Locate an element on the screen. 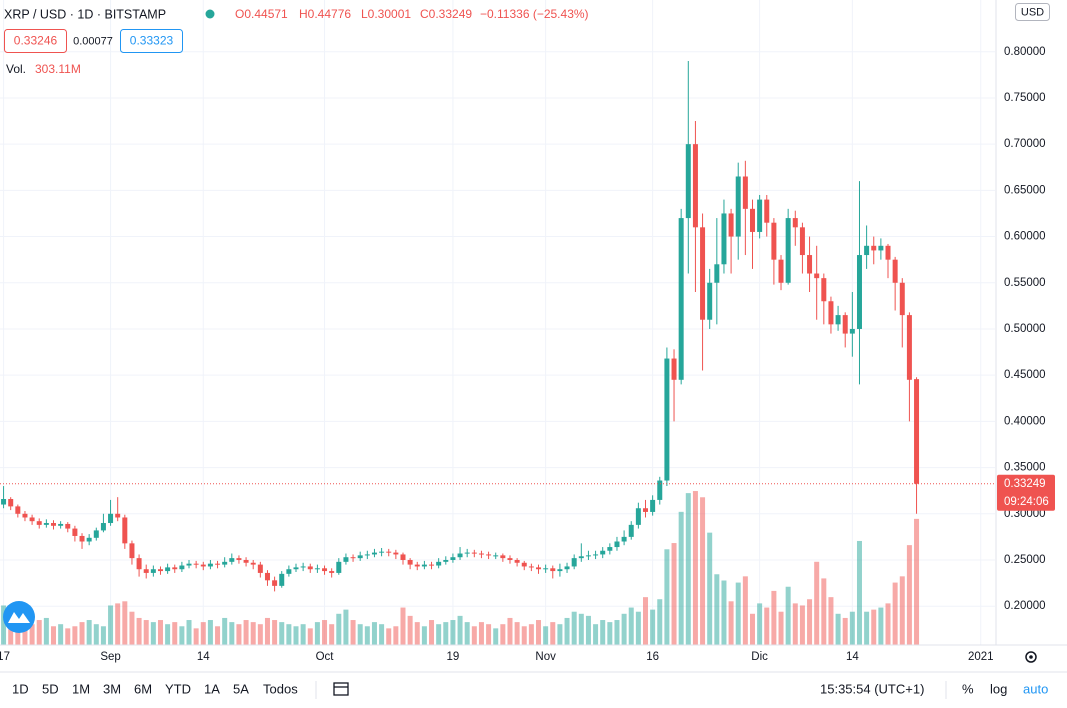  logo-circle is located at coordinates (19, 617).